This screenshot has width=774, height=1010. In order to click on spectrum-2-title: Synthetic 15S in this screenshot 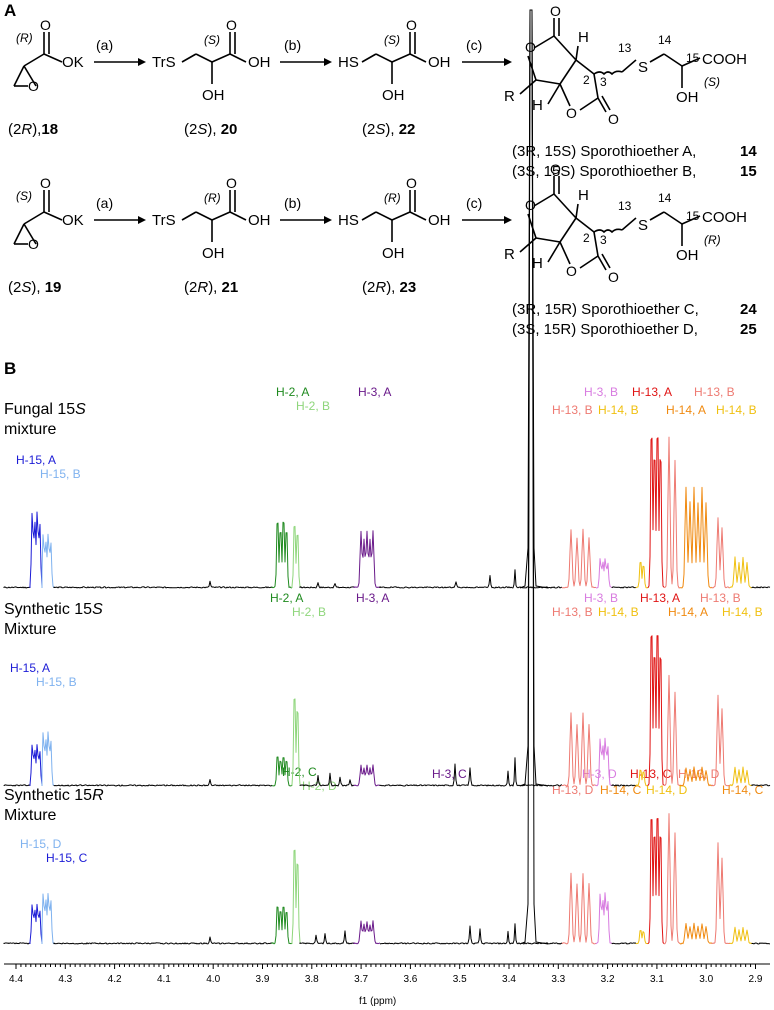, I will do `click(53, 609)`.